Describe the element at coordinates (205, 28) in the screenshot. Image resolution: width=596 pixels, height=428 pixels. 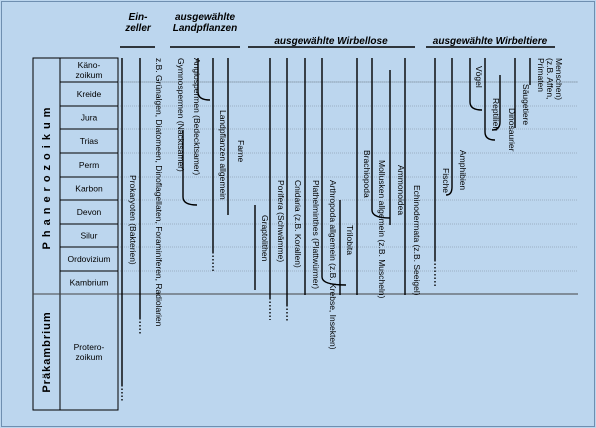
I see `group-header: Landpflanzen` at that location.